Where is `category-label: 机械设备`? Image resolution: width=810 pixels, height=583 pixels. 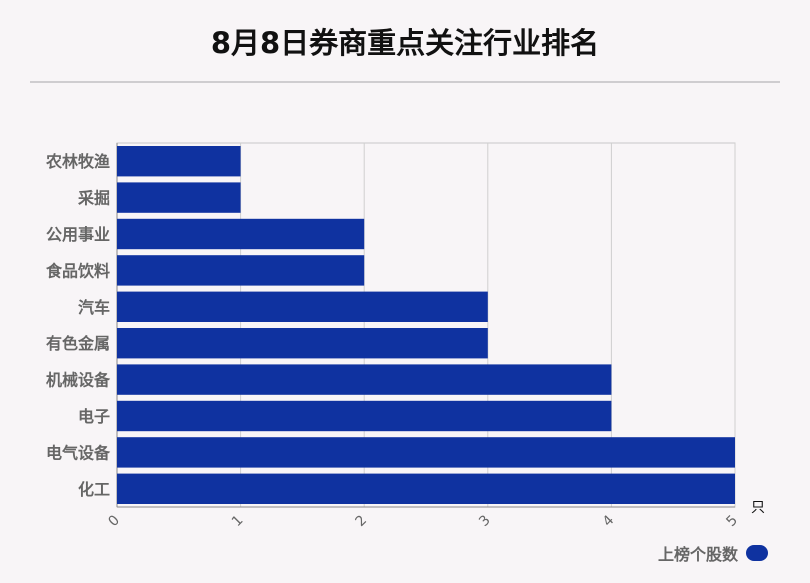 category-label: 机械设备 is located at coordinates (78, 380).